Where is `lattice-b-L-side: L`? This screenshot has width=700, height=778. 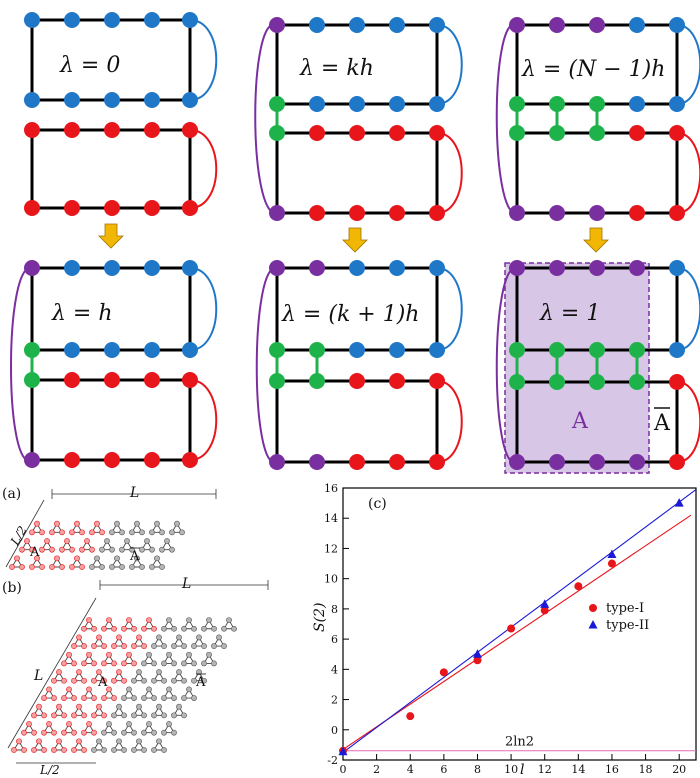 lattice-b-L-side: L is located at coordinates (38, 676).